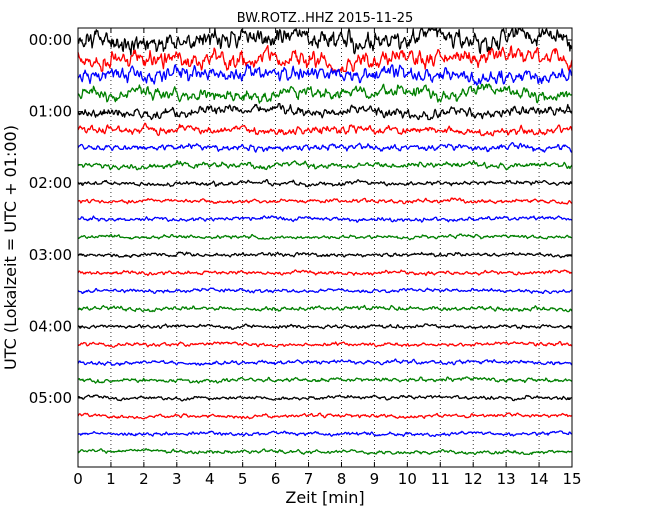 Image resolution: width=650 pixels, height=520 pixels. Describe the element at coordinates (50, 40) in the screenshot. I see `y-tick-label: 00:00` at that location.